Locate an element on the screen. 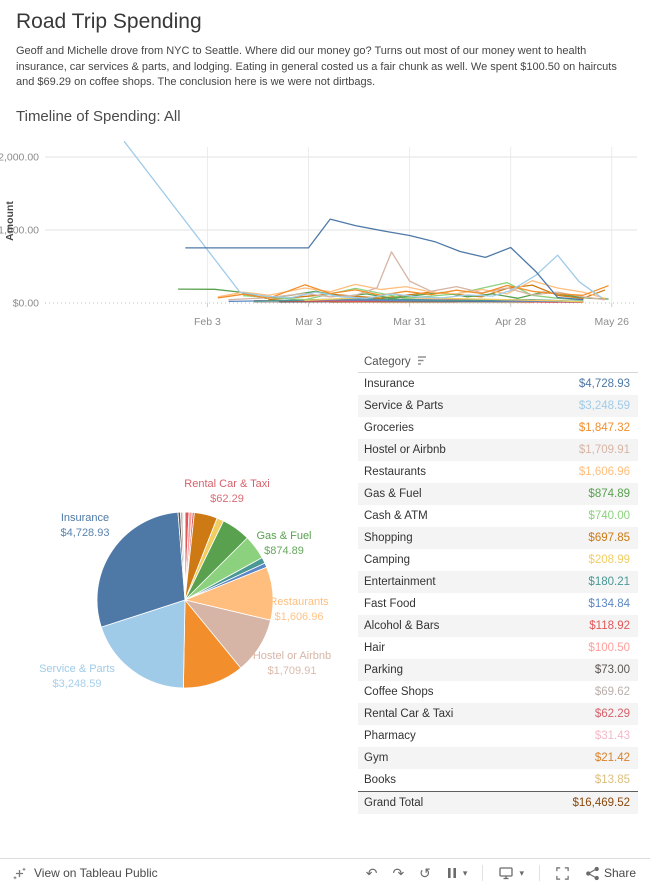  pie-label-service-parts: Service & Parts $3,248.59 is located at coordinates (77, 676).